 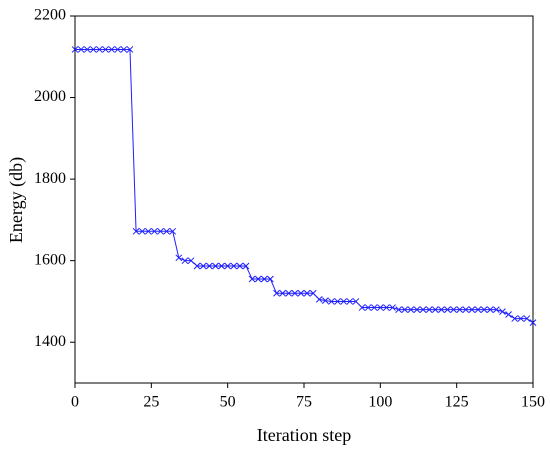 What do you see at coordinates (16, 200) in the screenshot?
I see `y-axis-label: Energy (db)` at bounding box center [16, 200].